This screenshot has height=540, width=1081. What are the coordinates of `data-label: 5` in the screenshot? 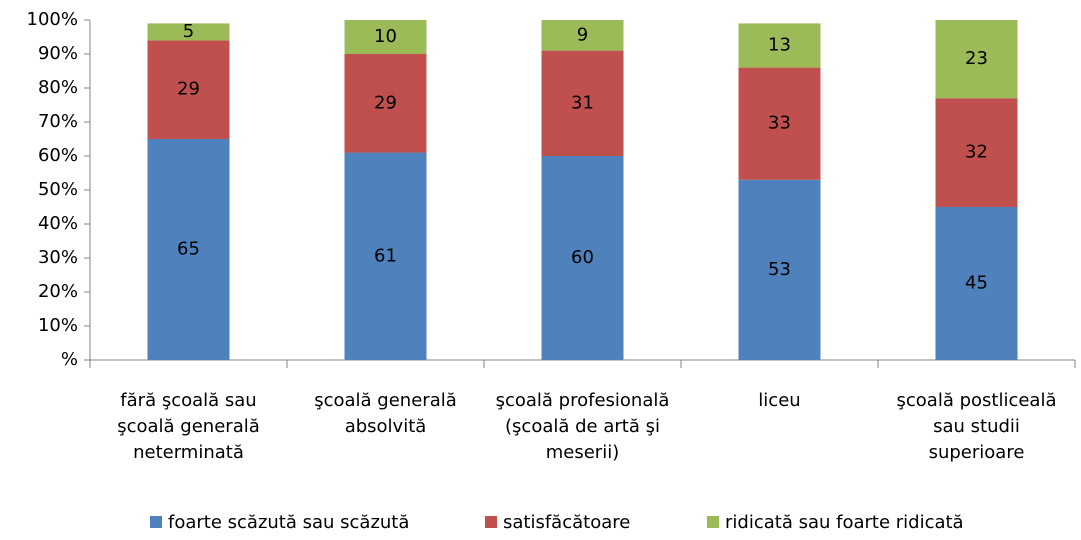 It's located at (188, 31).